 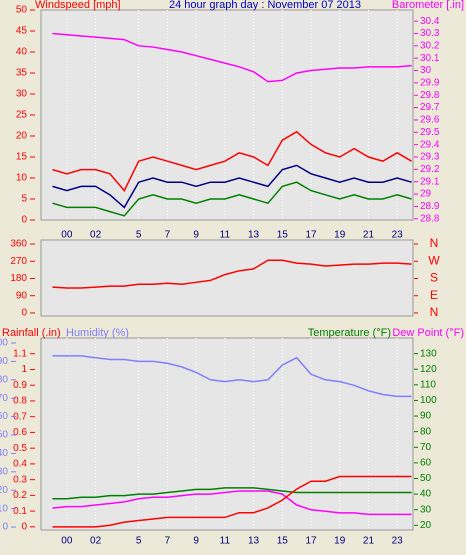 I want to click on y-tick-label: 28.9, so click(x=430, y=206).